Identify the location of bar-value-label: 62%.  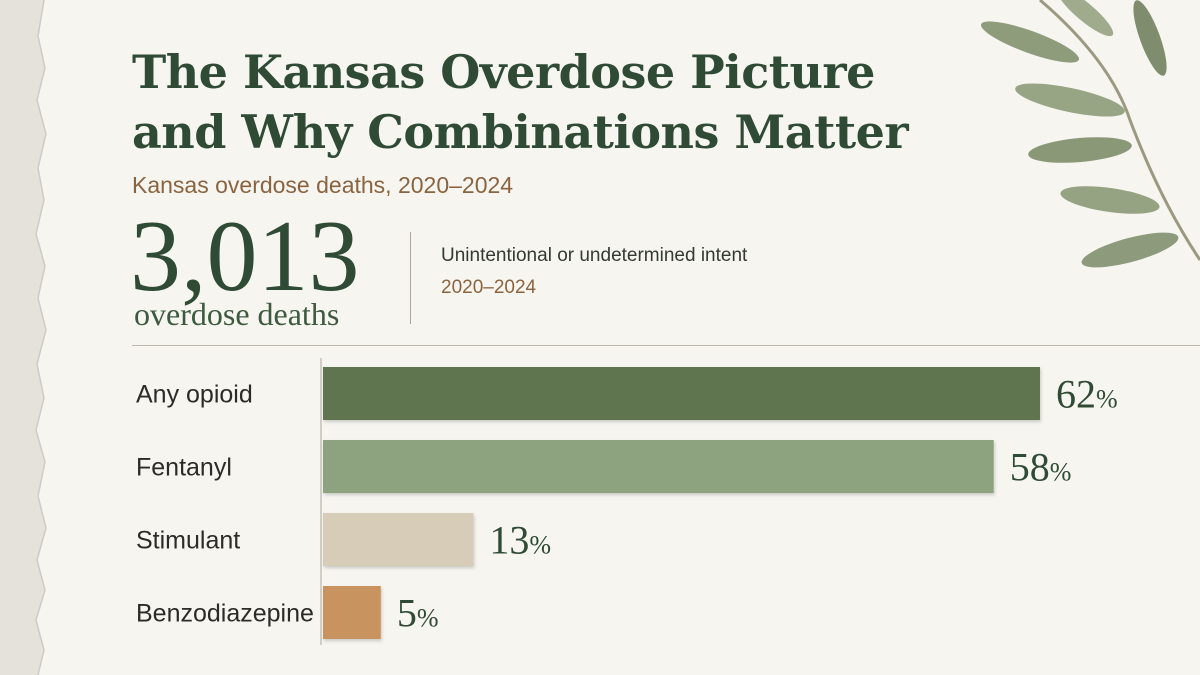
(1087, 394).